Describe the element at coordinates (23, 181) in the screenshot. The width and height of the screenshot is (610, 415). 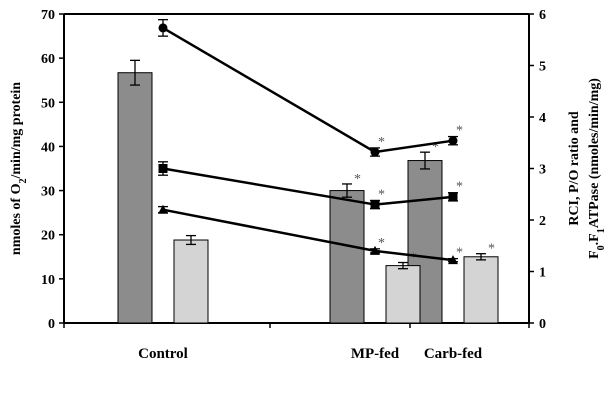
I see `left-axis-title-part: 2` at that location.